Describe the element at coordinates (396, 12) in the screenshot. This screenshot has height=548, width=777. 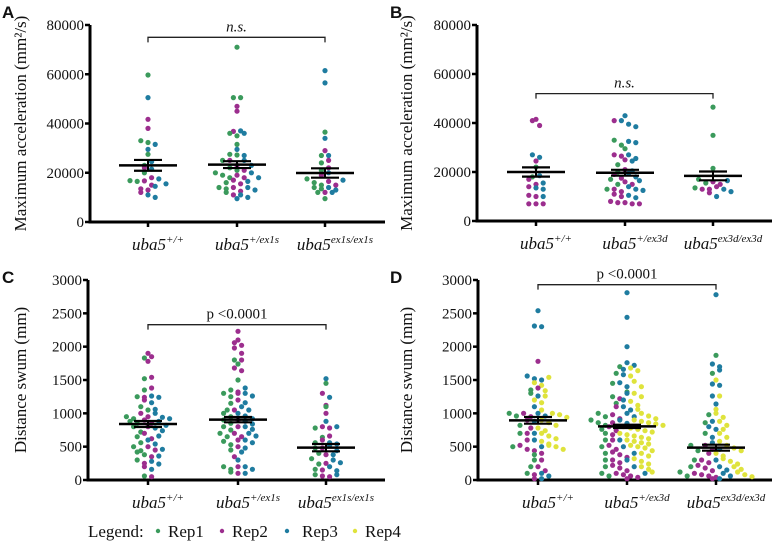
I see `panel-letter: B` at that location.